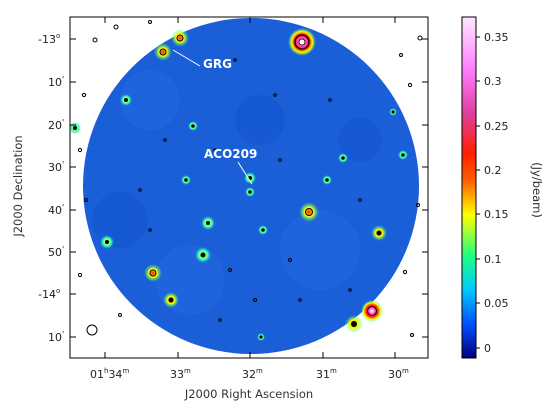 The image size is (545, 409). I want to click on svg-text: 0.35, so click(496, 37).